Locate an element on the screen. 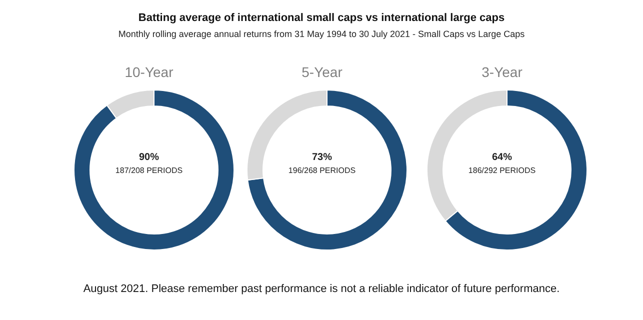 The width and height of the screenshot is (643, 320). chart-title: 5-Year is located at coordinates (322, 72).